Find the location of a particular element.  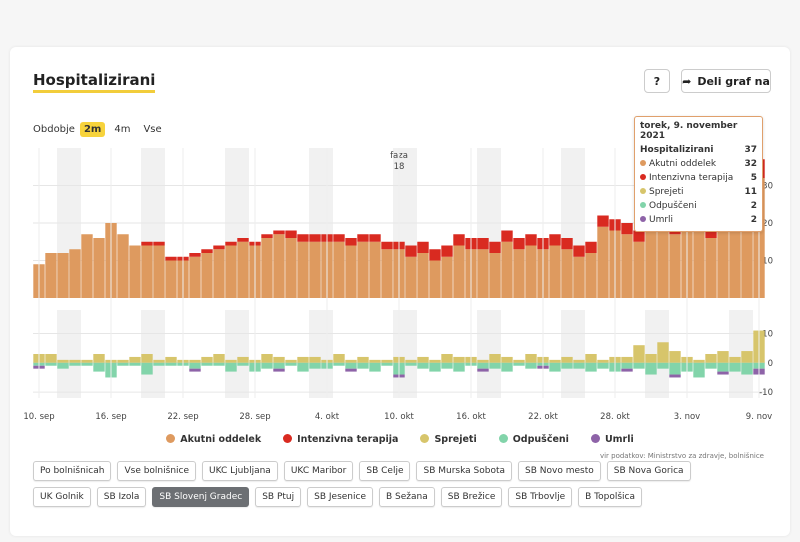

legend-item: Odpuščeni is located at coordinates (533, 439).